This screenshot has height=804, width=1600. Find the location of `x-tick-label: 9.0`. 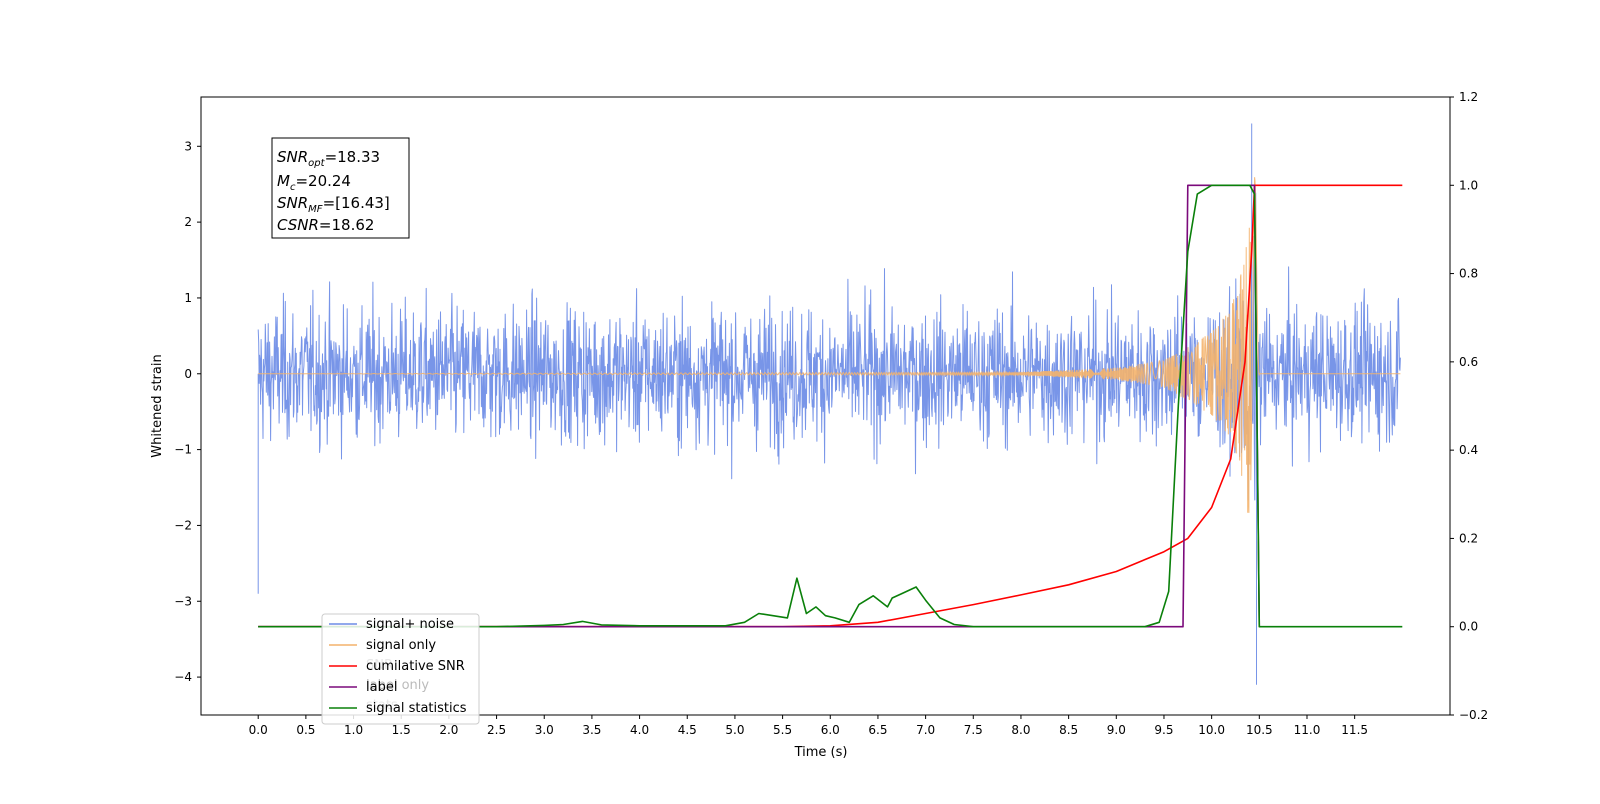

x-tick-label: 9.0 is located at coordinates (1116, 730).